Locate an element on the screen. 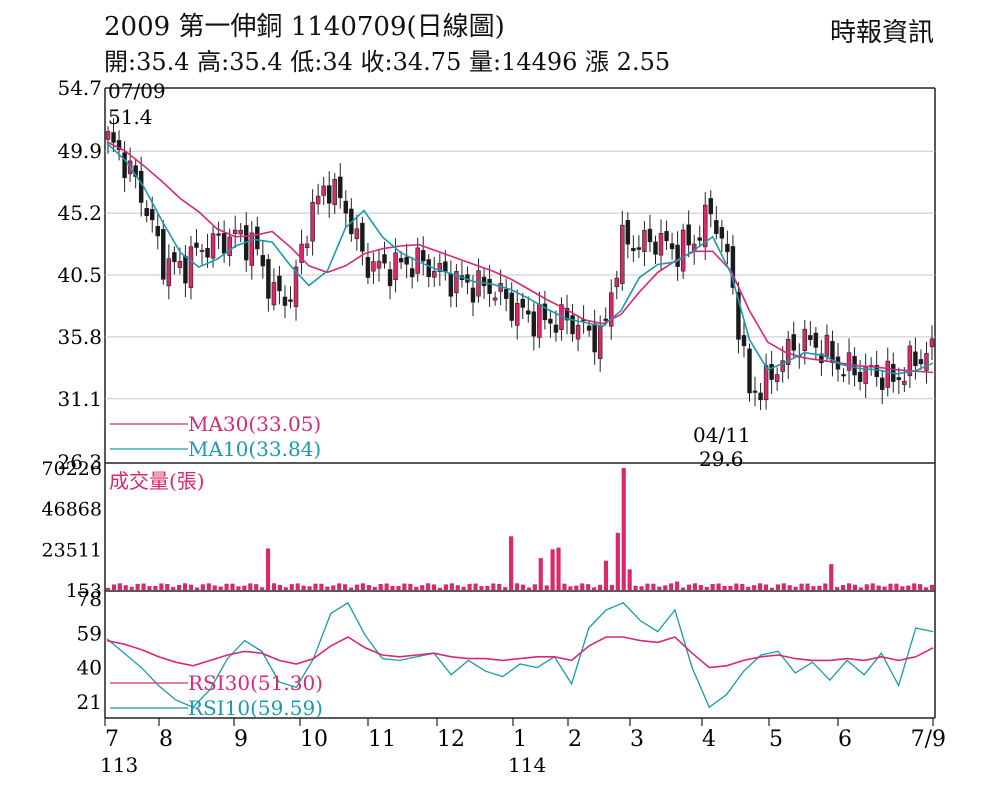 The height and width of the screenshot is (800, 1000). price-tick-label: 45.2 is located at coordinates (79, 213).